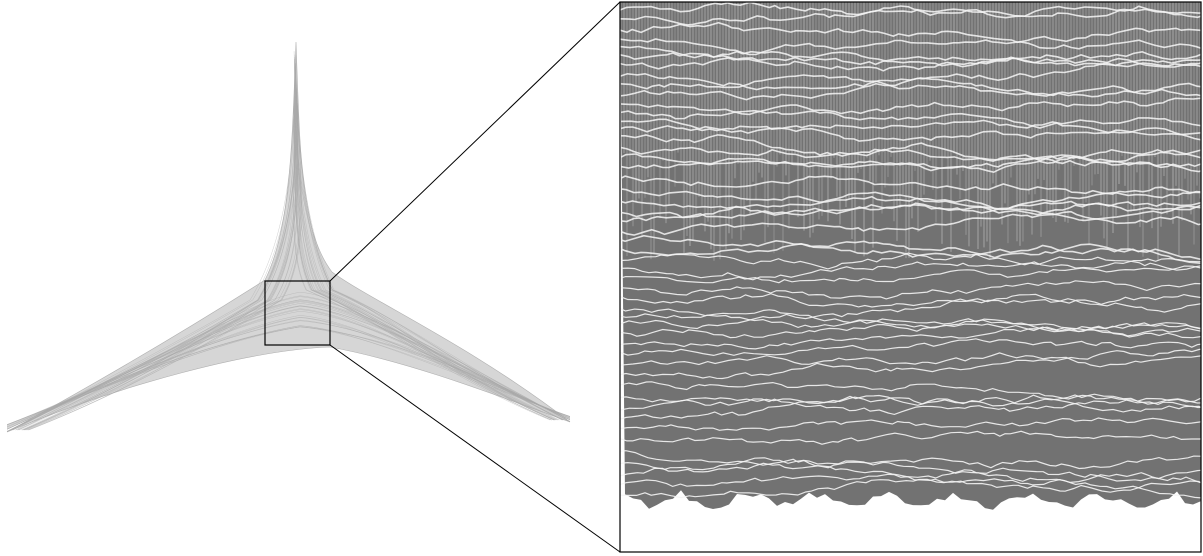  What do you see at coordinates (475, 448) in the screenshot?
I see `zoom-connector-bottom` at bounding box center [475, 448].